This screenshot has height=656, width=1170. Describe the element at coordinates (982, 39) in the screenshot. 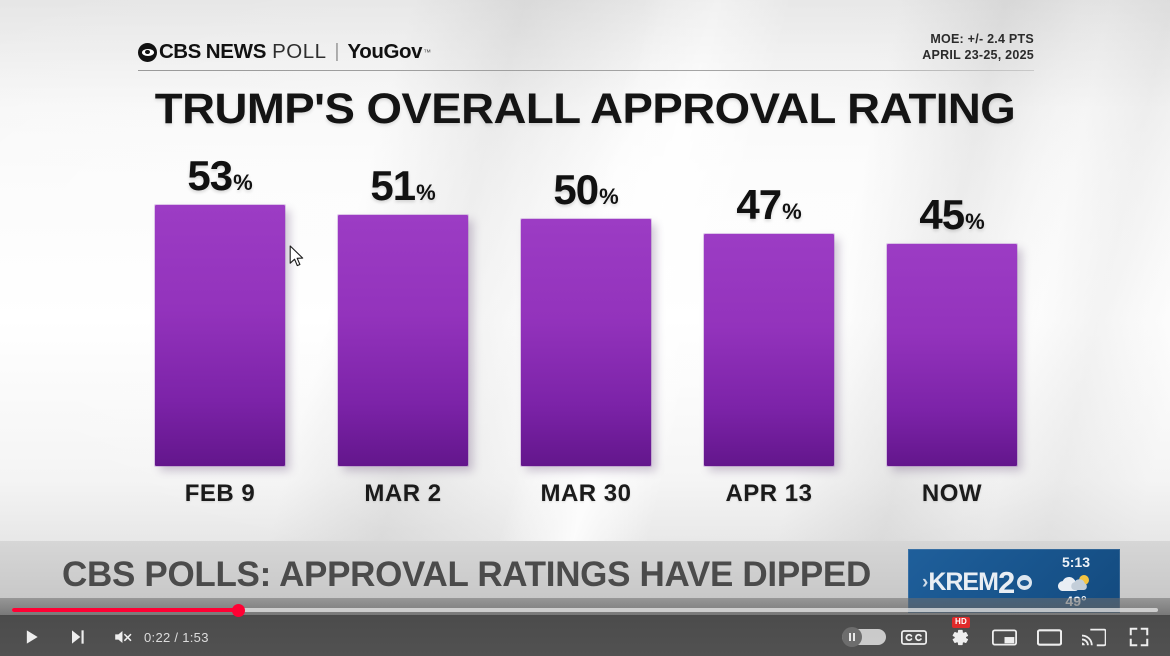

I see `margin-of-error: MOE: +/- 2.4 PTS` at that location.